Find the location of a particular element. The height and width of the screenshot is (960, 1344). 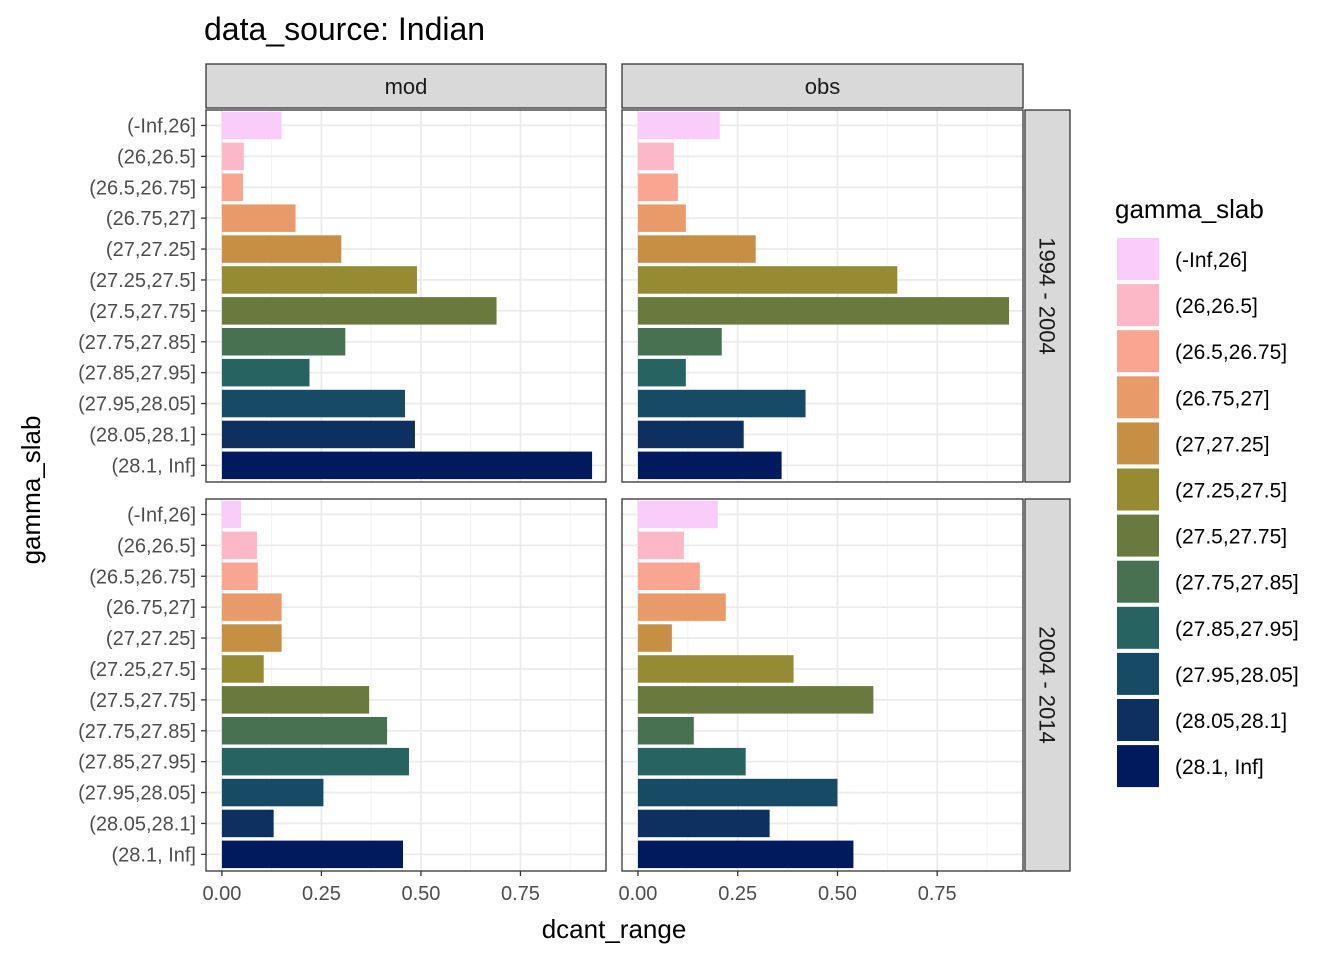

facet-strip-label: obs is located at coordinates (822, 86).